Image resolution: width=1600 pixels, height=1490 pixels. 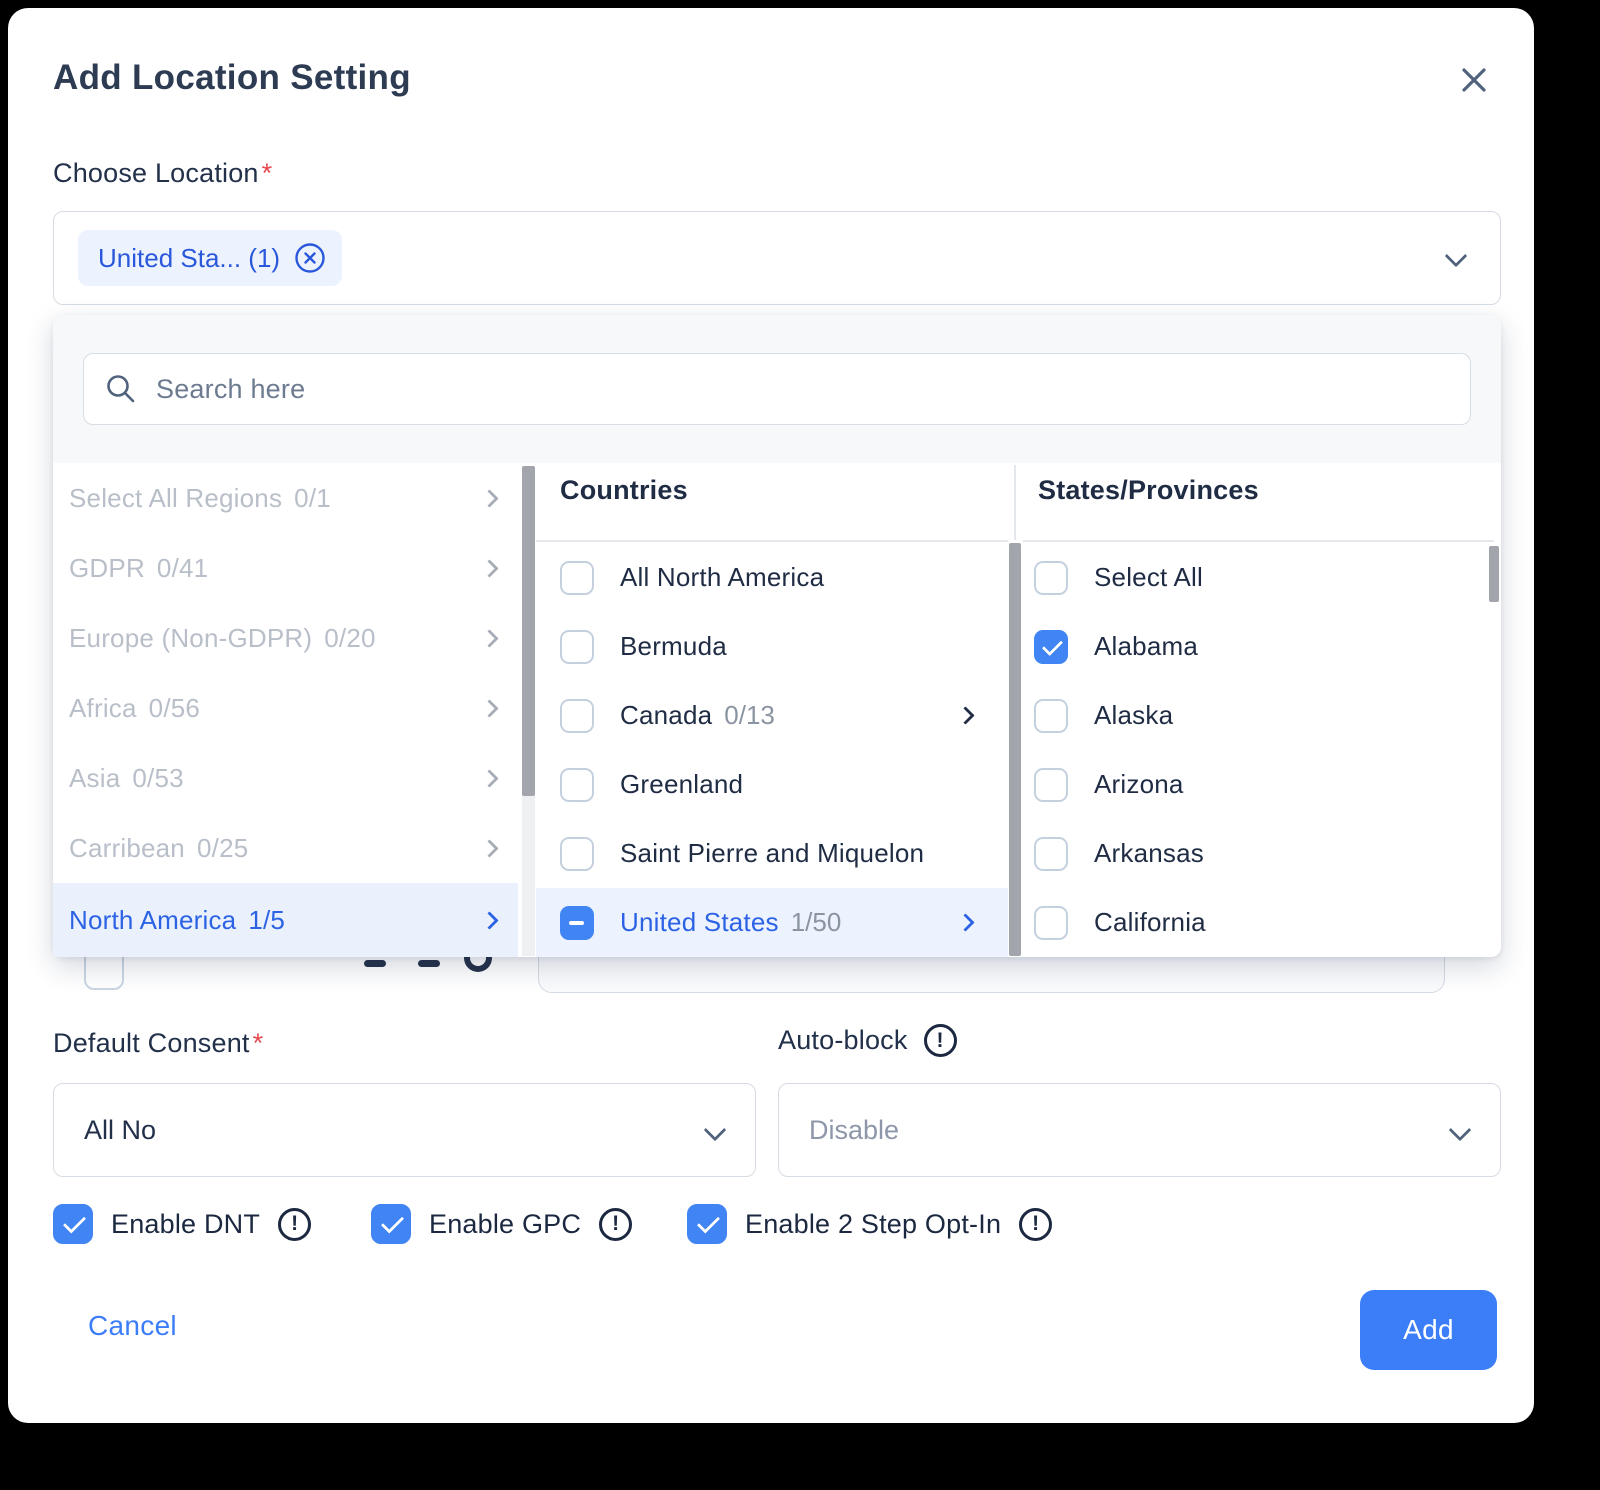 I want to click on country-item-bermuda: Bermuda, so click(x=772, y=646).